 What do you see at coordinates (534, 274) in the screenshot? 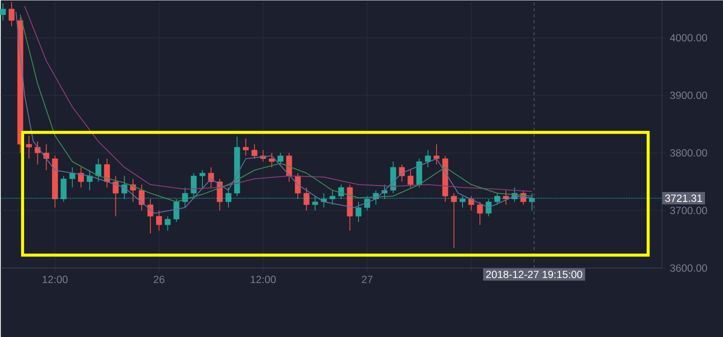
I see `ref-line-label: 2018-12-27 19:15:00` at bounding box center [534, 274].